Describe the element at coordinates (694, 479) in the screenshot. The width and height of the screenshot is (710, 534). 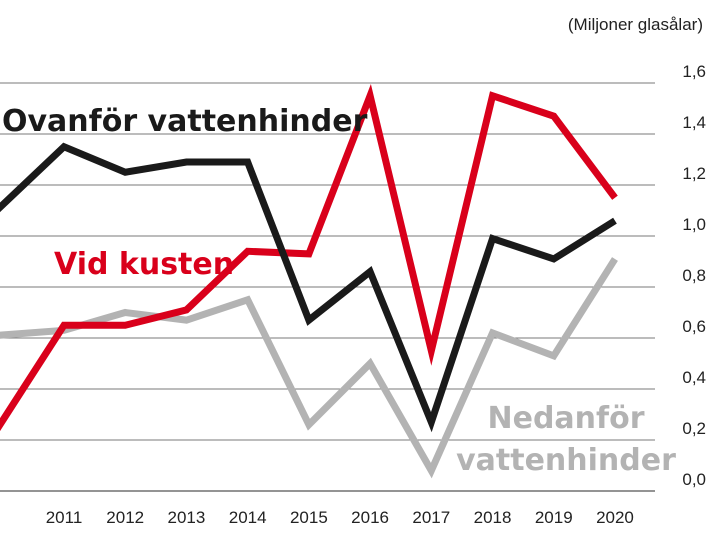
I see `y-tick-label: 0,0` at that location.